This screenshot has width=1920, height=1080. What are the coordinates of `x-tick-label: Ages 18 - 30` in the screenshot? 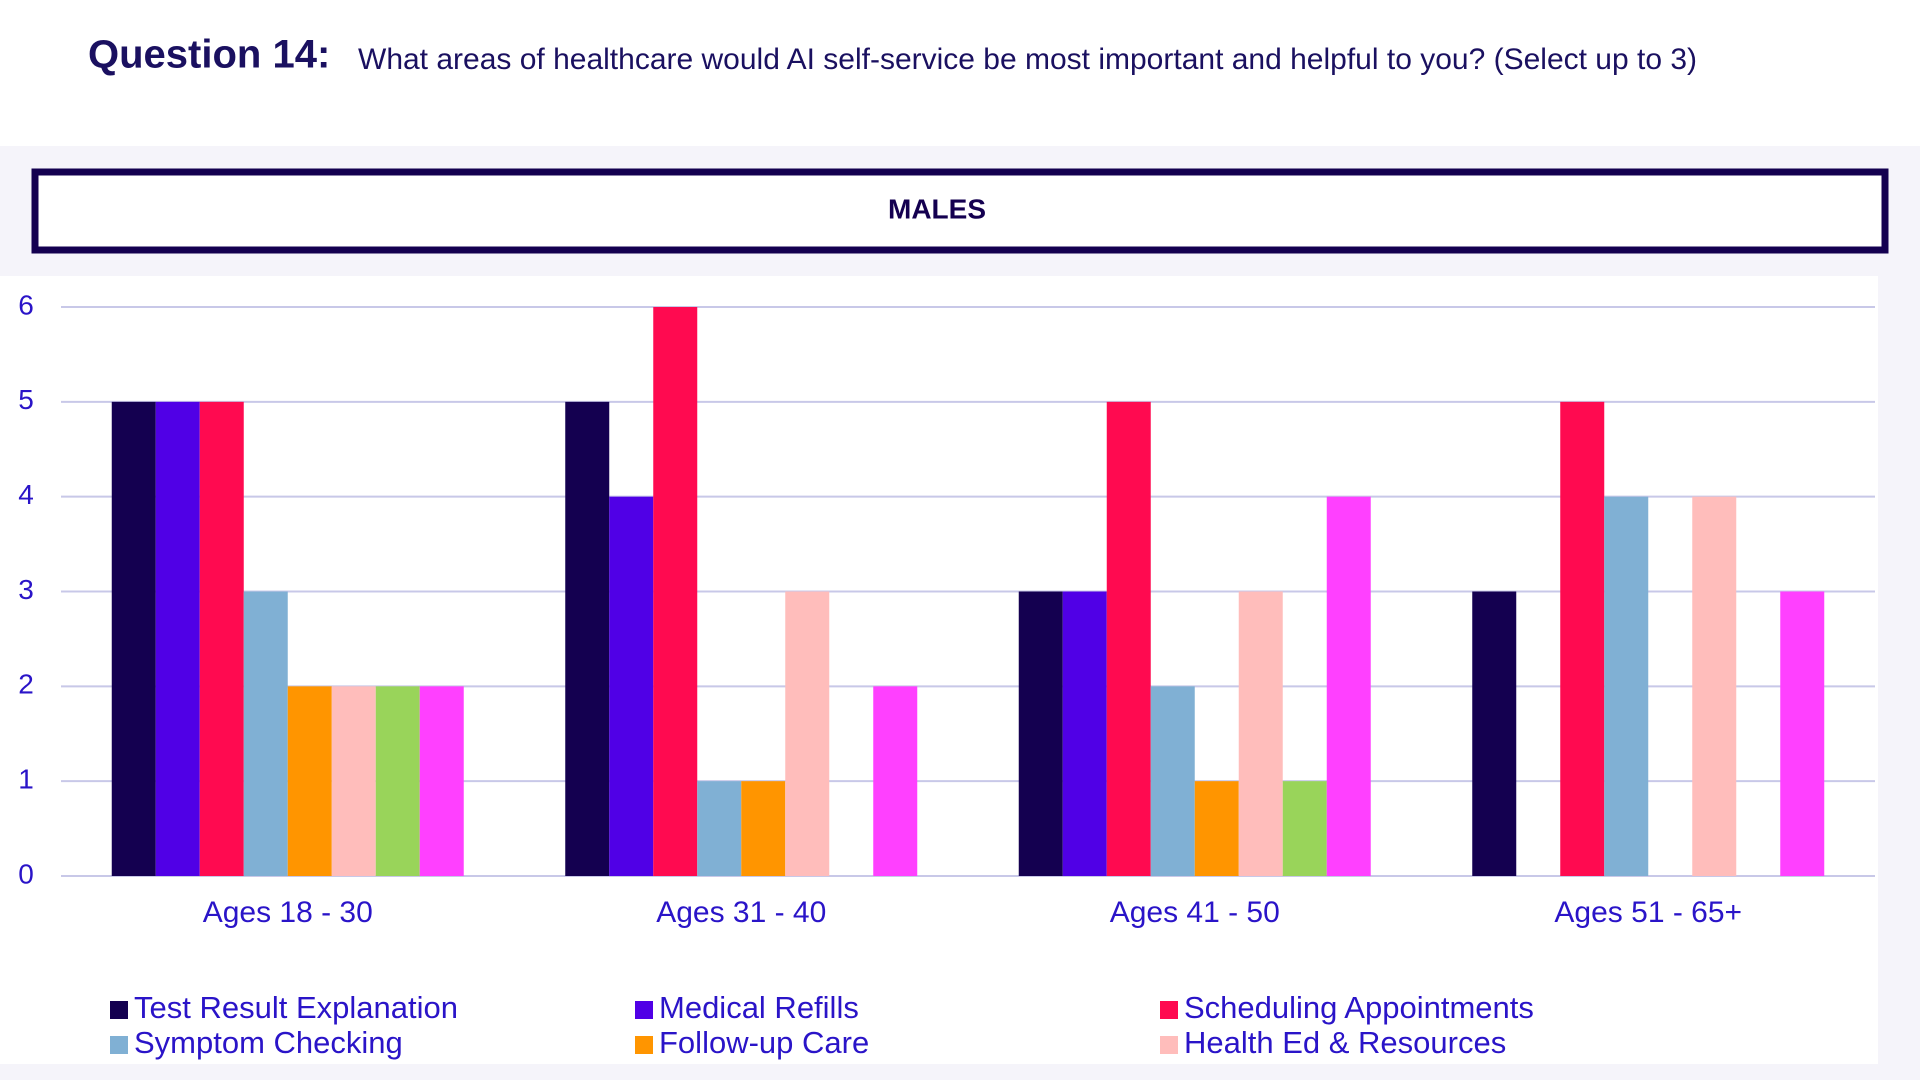 It's located at (288, 912).